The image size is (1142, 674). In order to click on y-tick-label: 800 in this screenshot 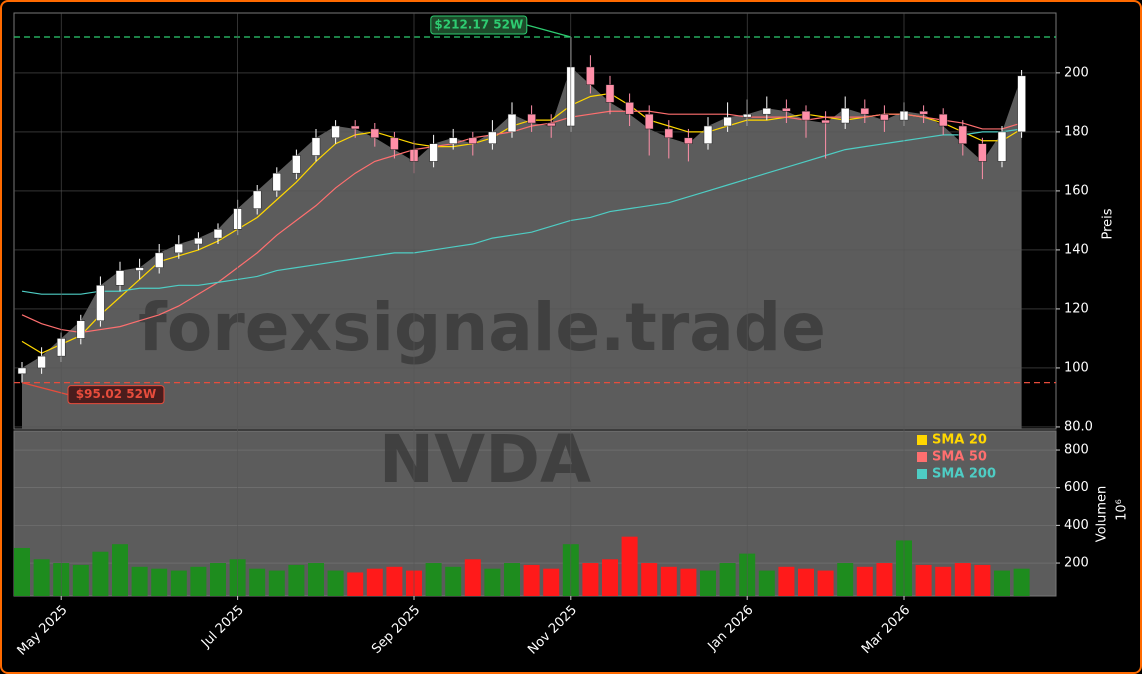, I will do `click(1076, 450)`.